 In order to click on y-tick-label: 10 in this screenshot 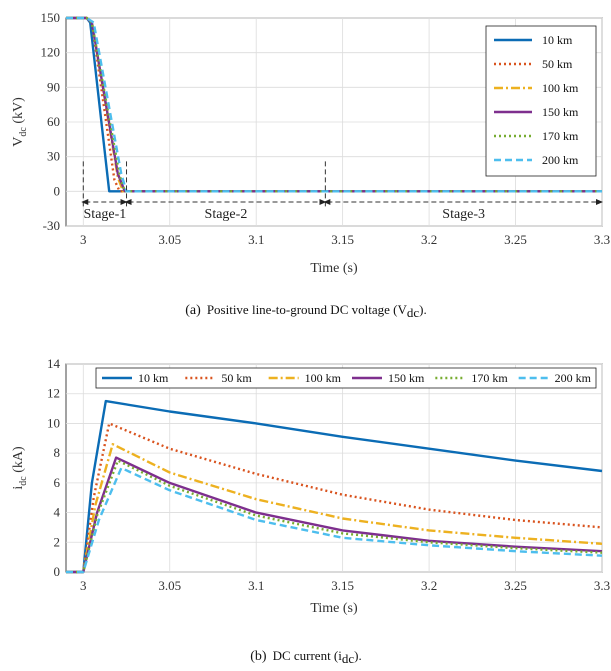, I will do `click(53, 422)`.